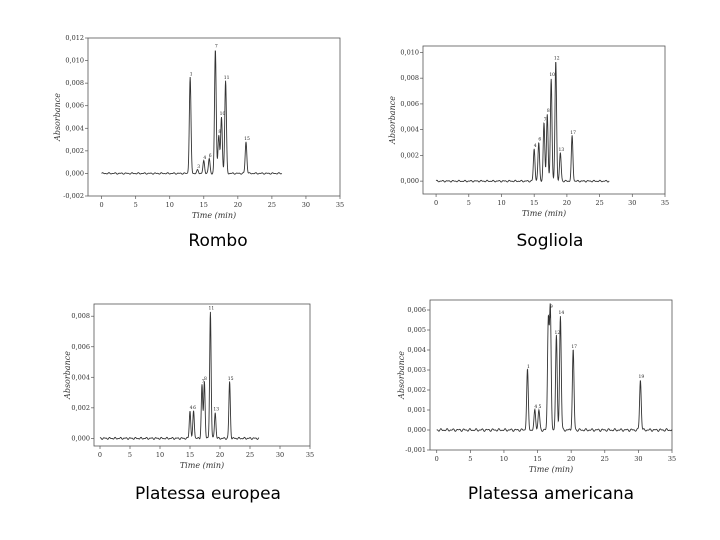 This screenshot has height=540, width=720. What do you see at coordinates (74, 38) in the screenshot?
I see `y-tick-label: 0,012` at bounding box center [74, 38].